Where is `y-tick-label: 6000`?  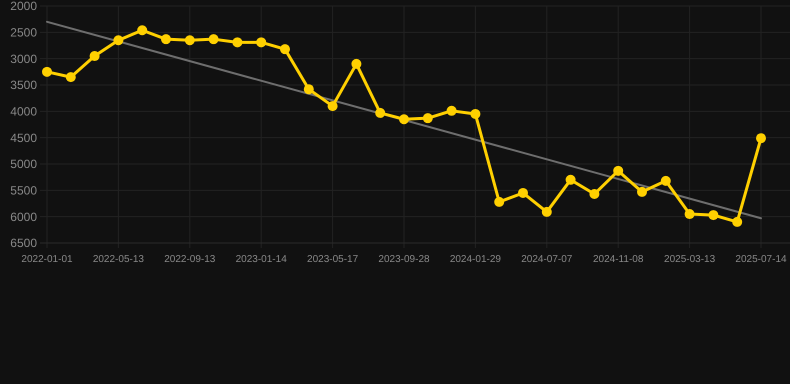 y-tick-label: 6000 is located at coordinates (24, 217).